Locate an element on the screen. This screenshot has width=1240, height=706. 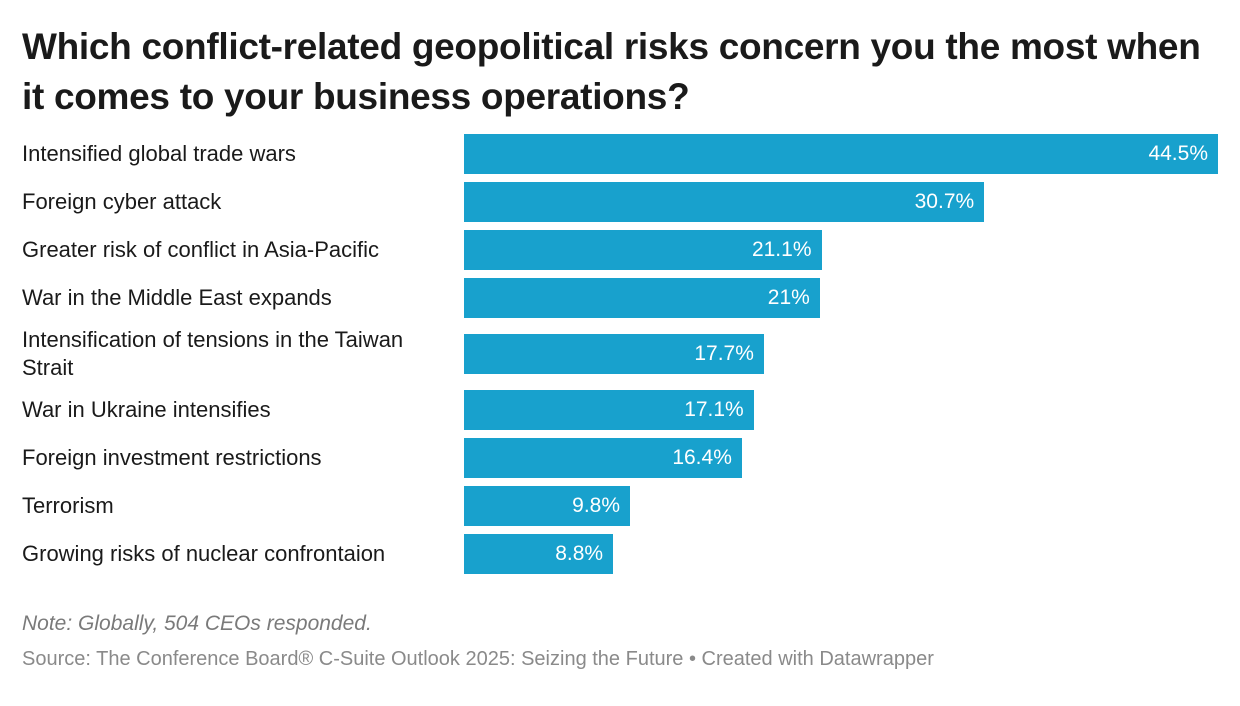
bar: 21% is located at coordinates (642, 298).